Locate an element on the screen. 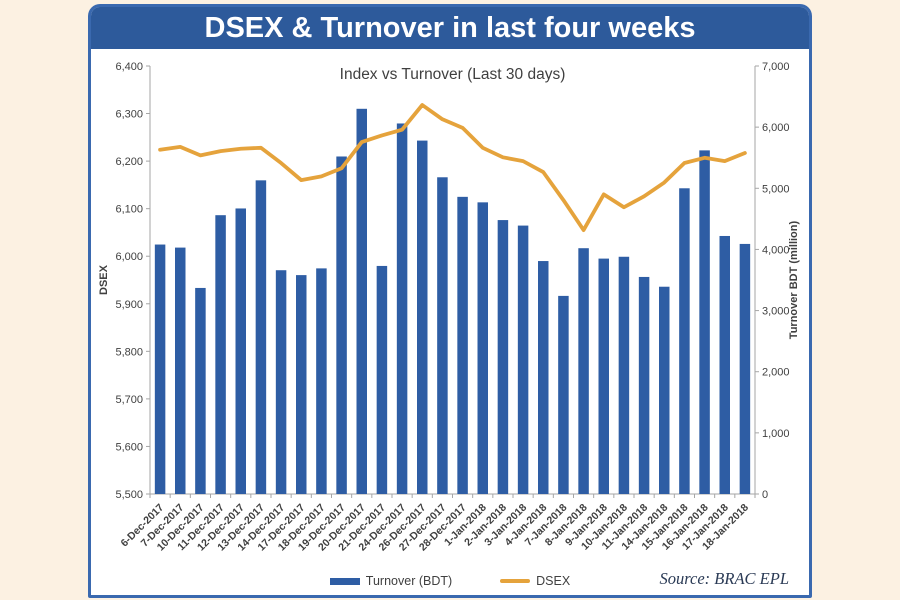 The height and width of the screenshot is (600, 900). right-axis-tick-label: 5,000 is located at coordinates (776, 189).